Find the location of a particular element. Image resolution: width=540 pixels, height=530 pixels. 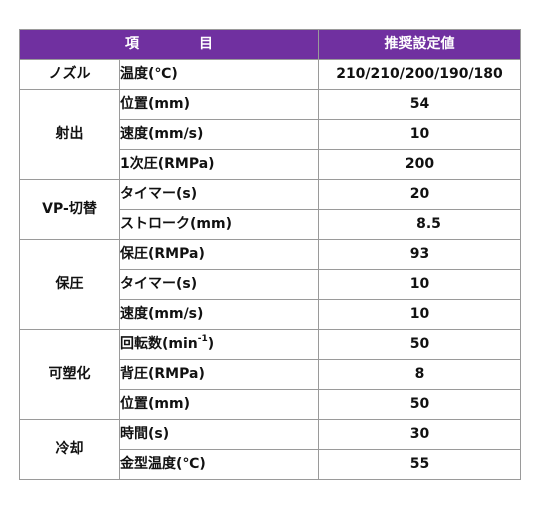

category-cell: 射出 is located at coordinates (69, 134).